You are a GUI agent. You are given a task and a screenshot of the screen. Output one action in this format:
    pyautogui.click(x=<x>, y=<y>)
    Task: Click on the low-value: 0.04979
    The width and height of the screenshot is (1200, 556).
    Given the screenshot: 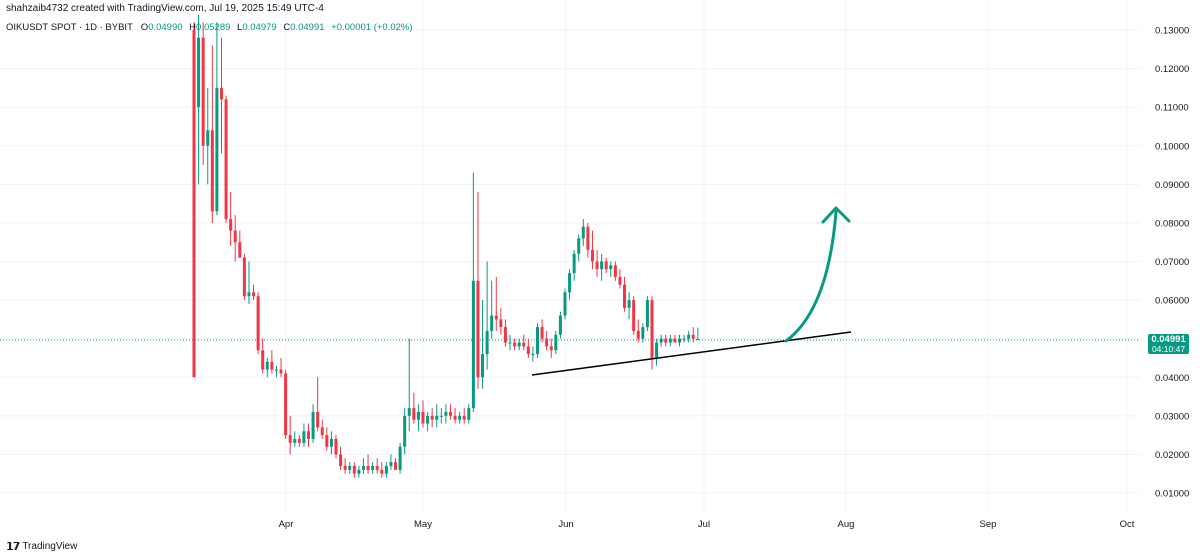 What is the action you would take?
    pyautogui.click(x=259, y=27)
    